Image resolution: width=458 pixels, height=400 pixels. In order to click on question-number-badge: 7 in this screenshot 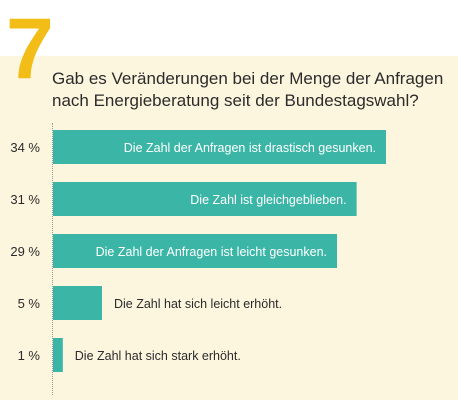, I will do `click(30, 49)`.